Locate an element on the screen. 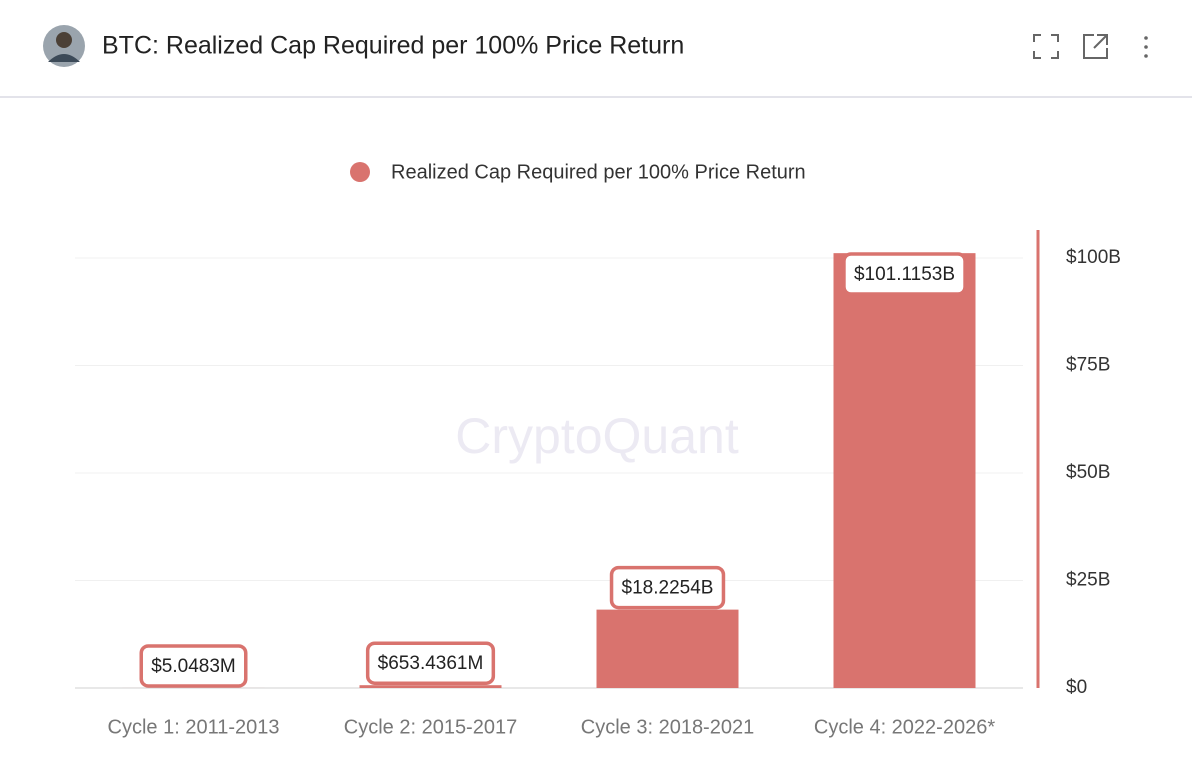 This screenshot has width=1192, height=765. y-tick-label: $0 is located at coordinates (1076, 687).